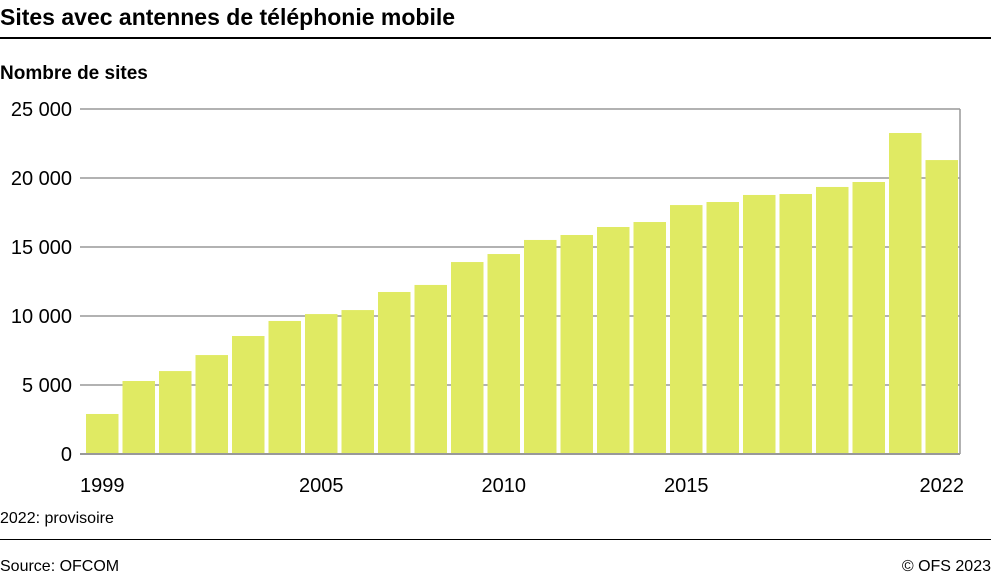  What do you see at coordinates (540, 346) in the screenshot?
I see `bar-2011` at bounding box center [540, 346].